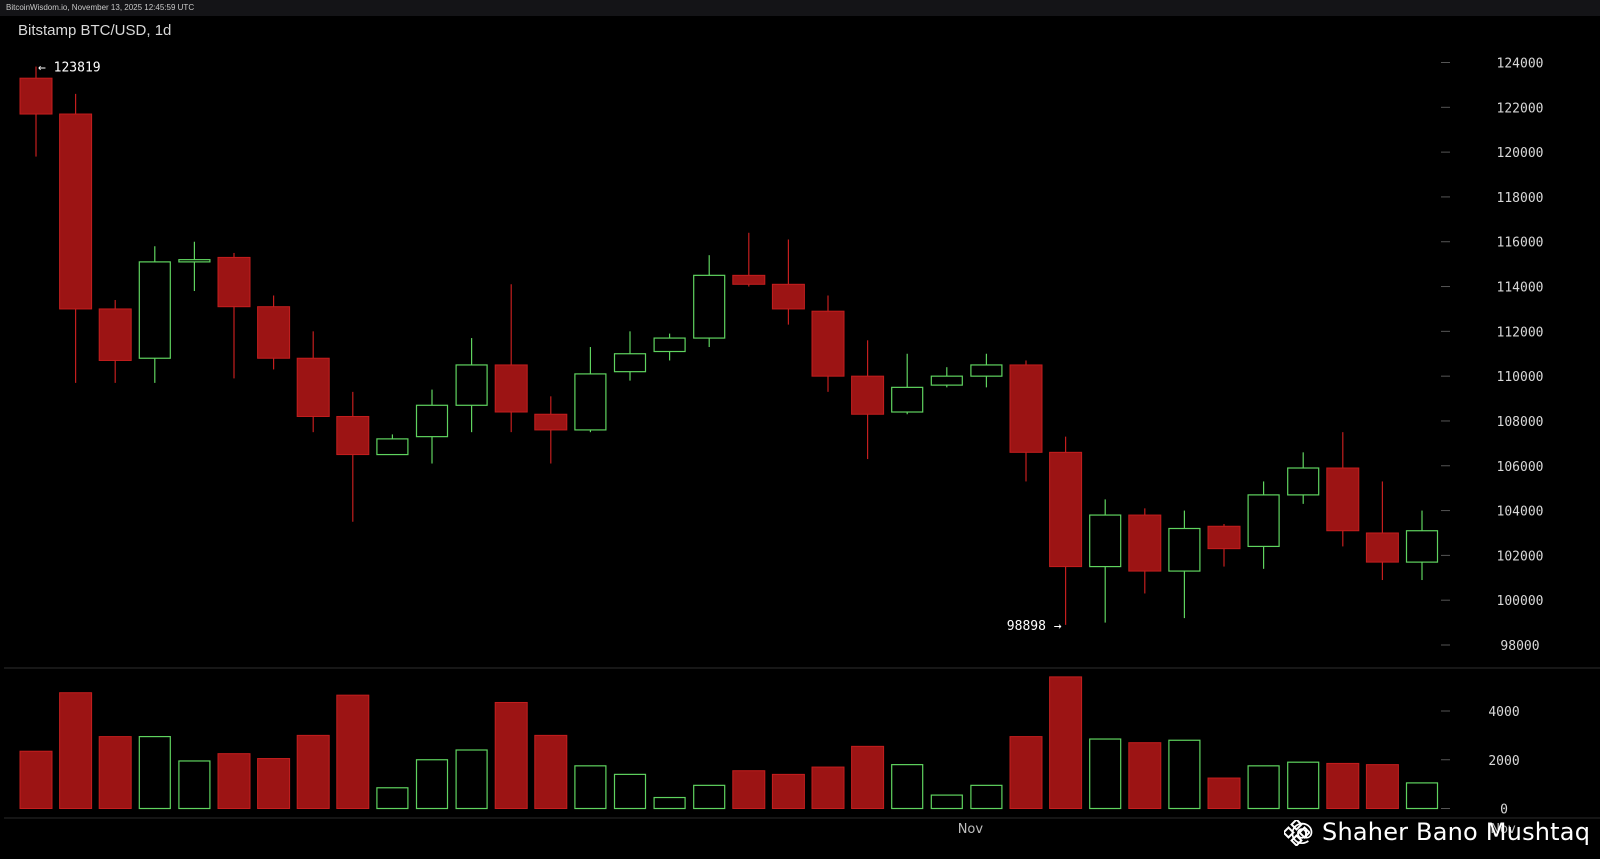 The image size is (1600, 859). I want to click on price-tick-label: 118000, so click(1520, 198).